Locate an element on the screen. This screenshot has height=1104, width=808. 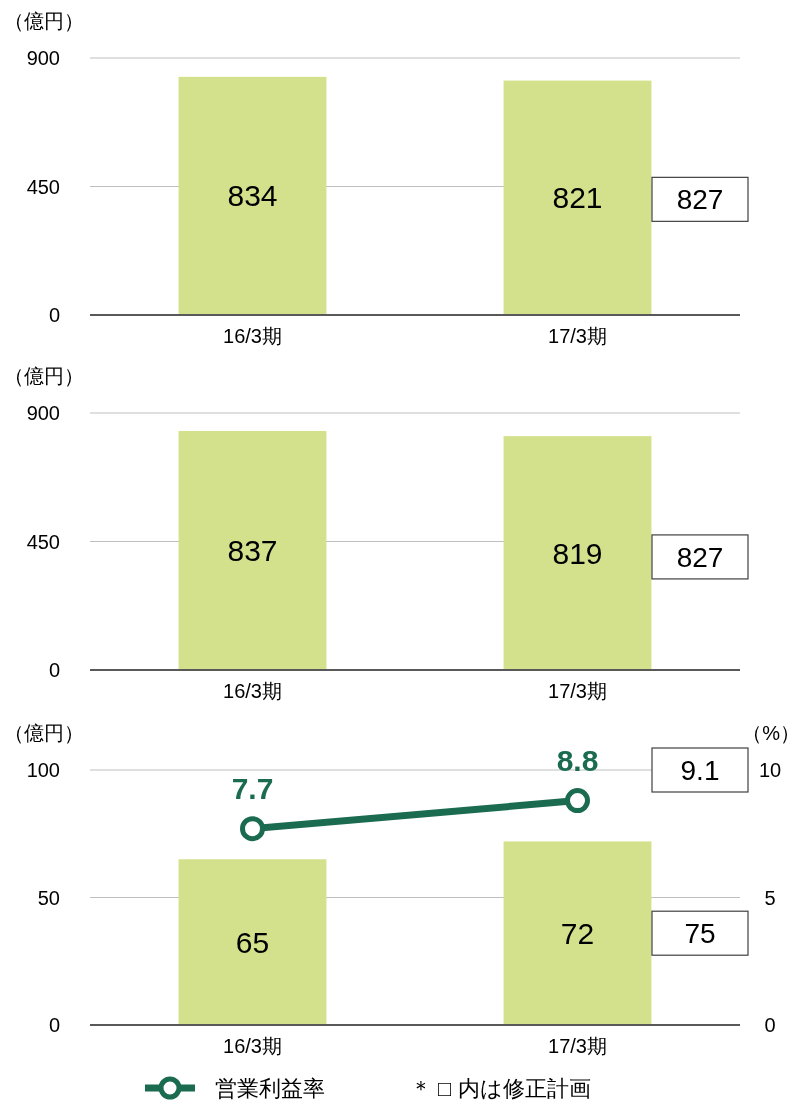
text: ＊ □ 内は修正計画 is located at coordinates (500, 1088).